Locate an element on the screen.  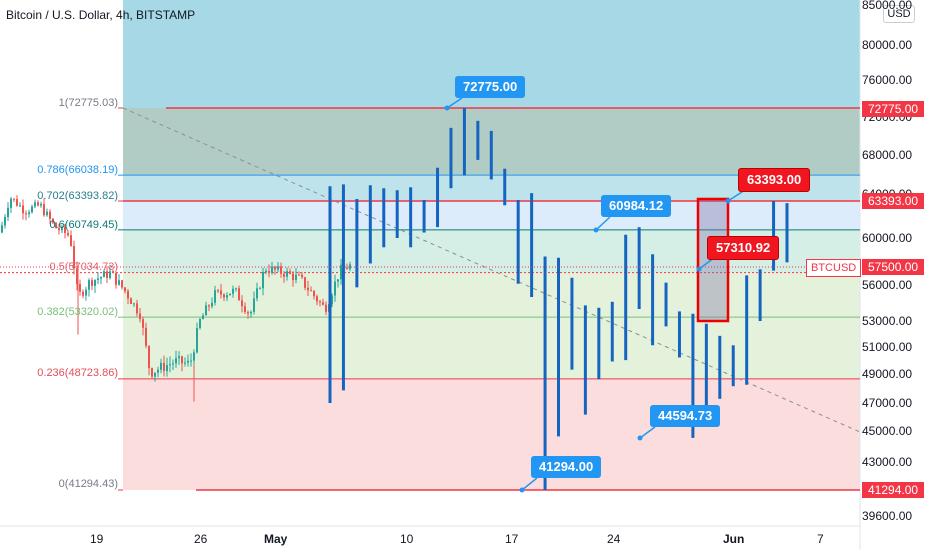
callout-low: 41294.00 is located at coordinates (566, 467).